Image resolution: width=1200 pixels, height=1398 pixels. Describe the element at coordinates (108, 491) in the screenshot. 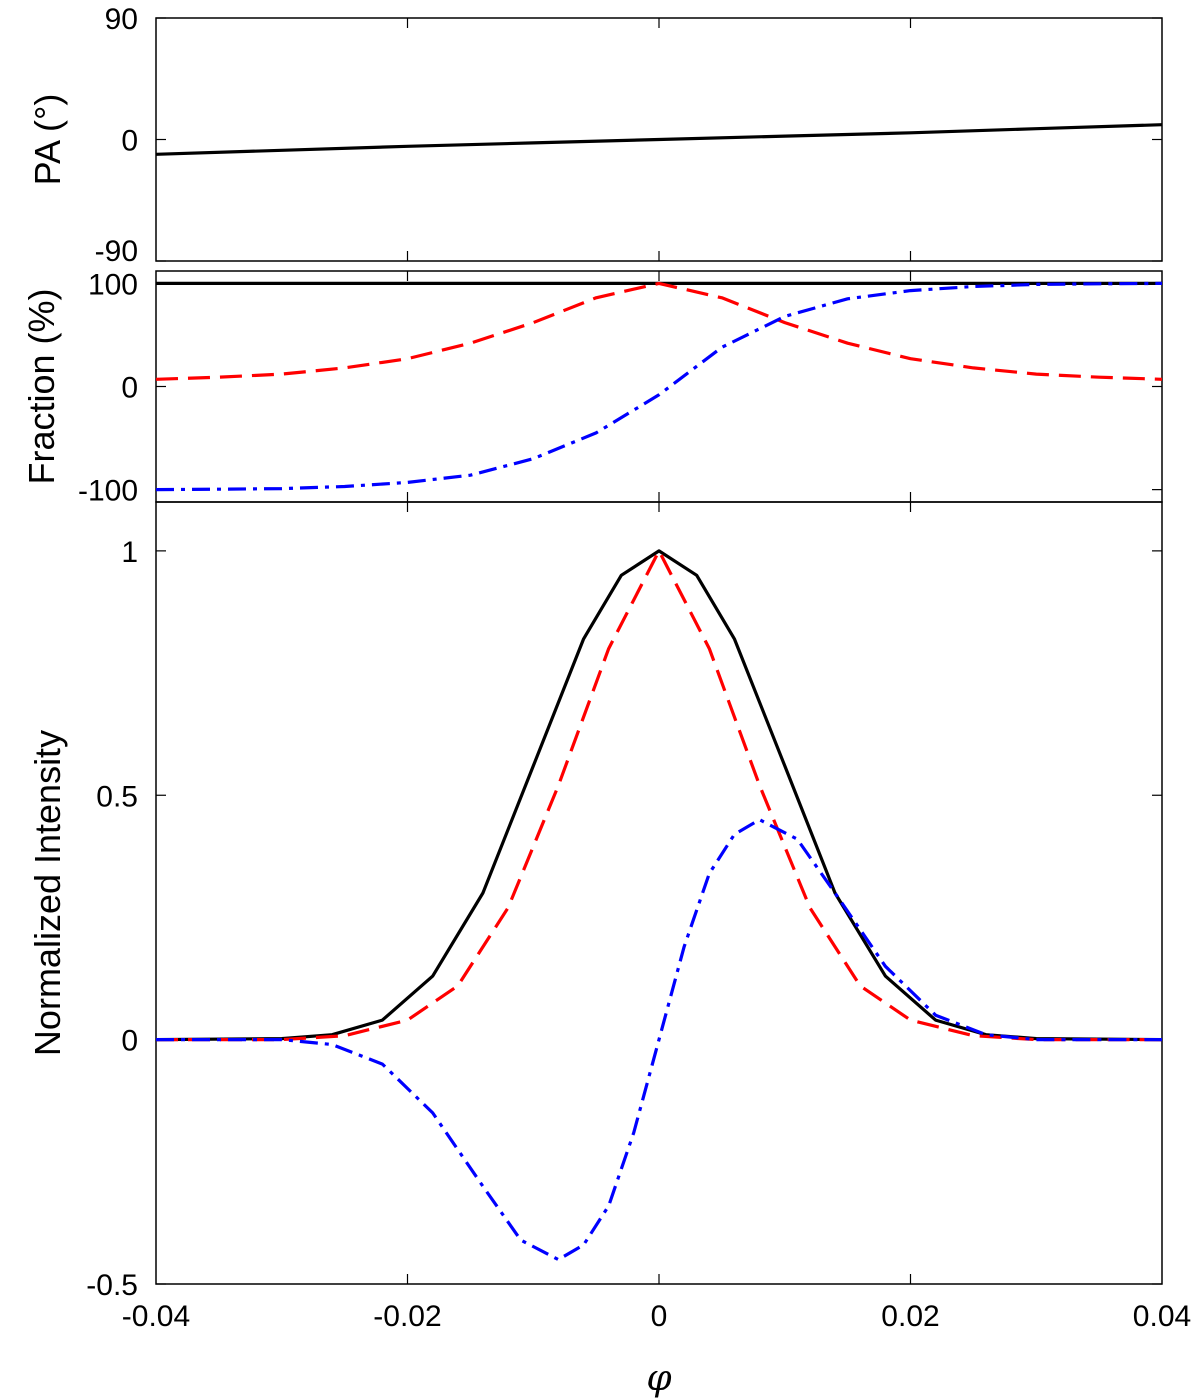

I see `middle-y-tick-label: -100` at that location.